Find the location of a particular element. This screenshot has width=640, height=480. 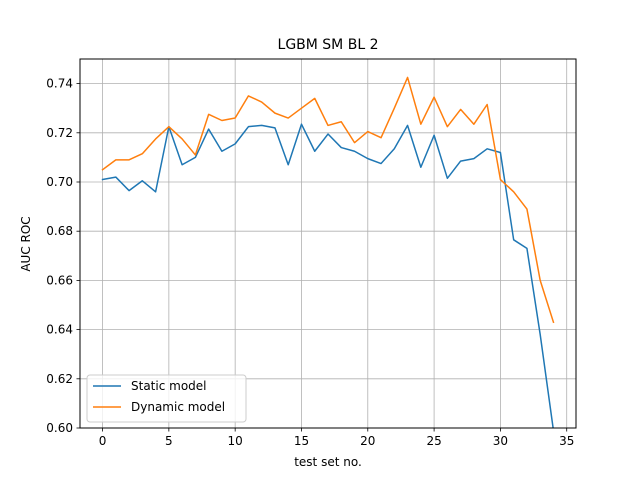

x-axis-label: test set no. is located at coordinates (328, 462).